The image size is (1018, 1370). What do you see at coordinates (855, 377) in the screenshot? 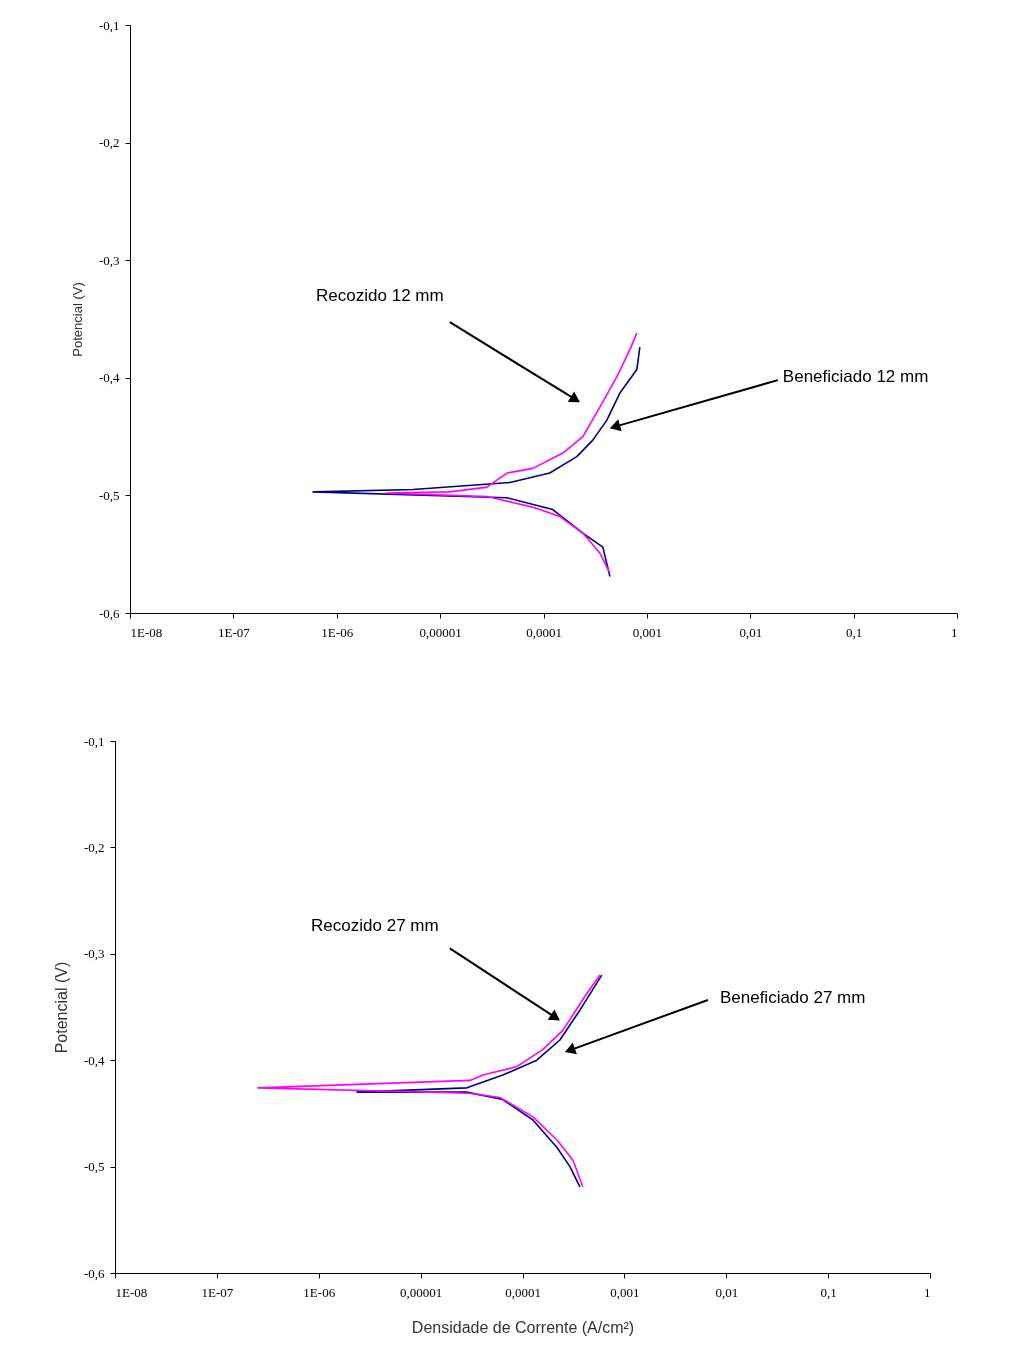
I see `text: Beneficiado 12 mm` at bounding box center [855, 377].